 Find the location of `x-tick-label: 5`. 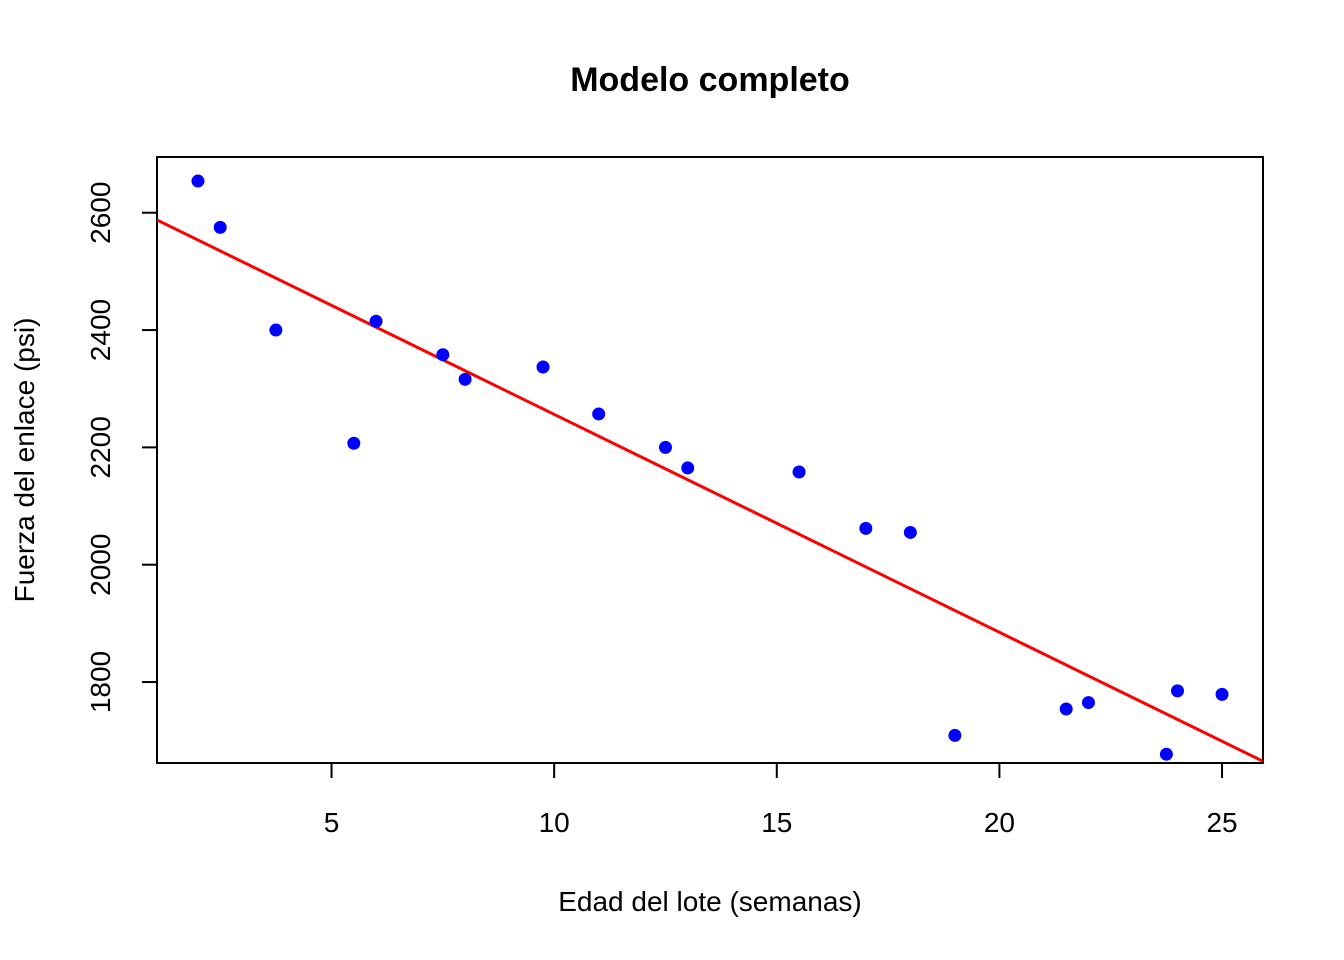

x-tick-label: 5 is located at coordinates (332, 822).